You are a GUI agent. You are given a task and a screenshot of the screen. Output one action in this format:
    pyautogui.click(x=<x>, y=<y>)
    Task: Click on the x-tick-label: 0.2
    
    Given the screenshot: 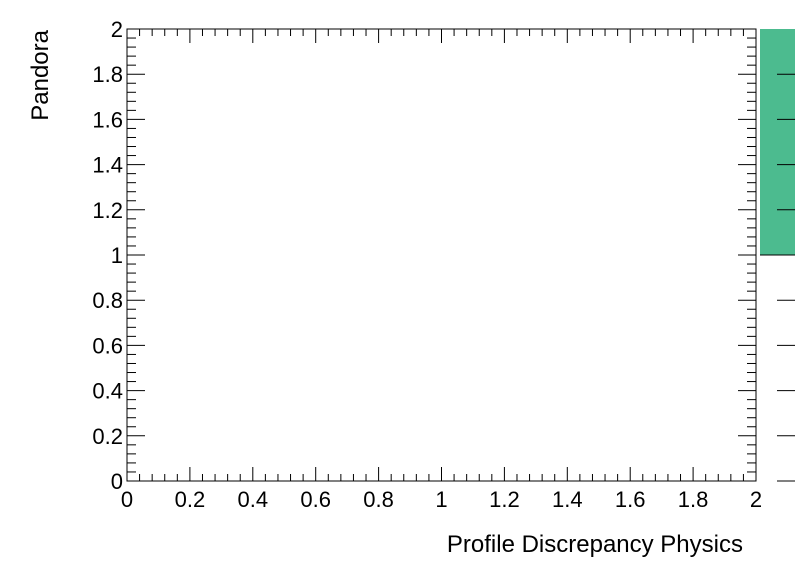 What is the action you would take?
    pyautogui.click(x=190, y=499)
    